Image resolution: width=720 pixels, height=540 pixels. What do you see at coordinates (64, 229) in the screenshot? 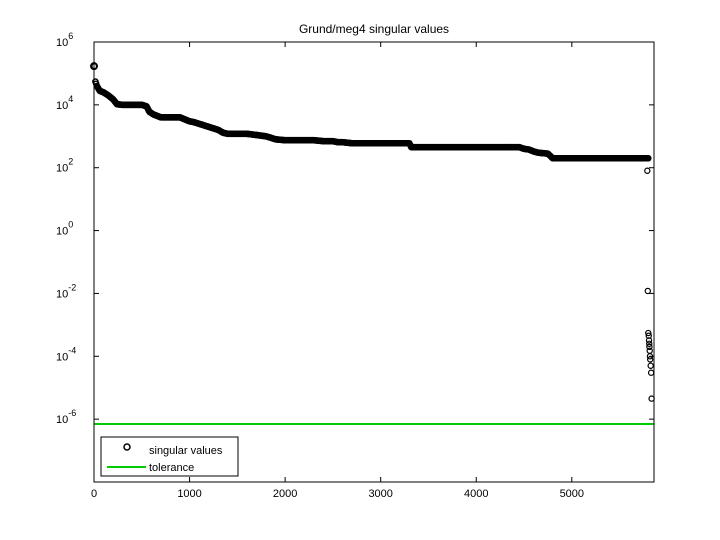
I see `y-tick-label: 10⁰` at bounding box center [64, 229].